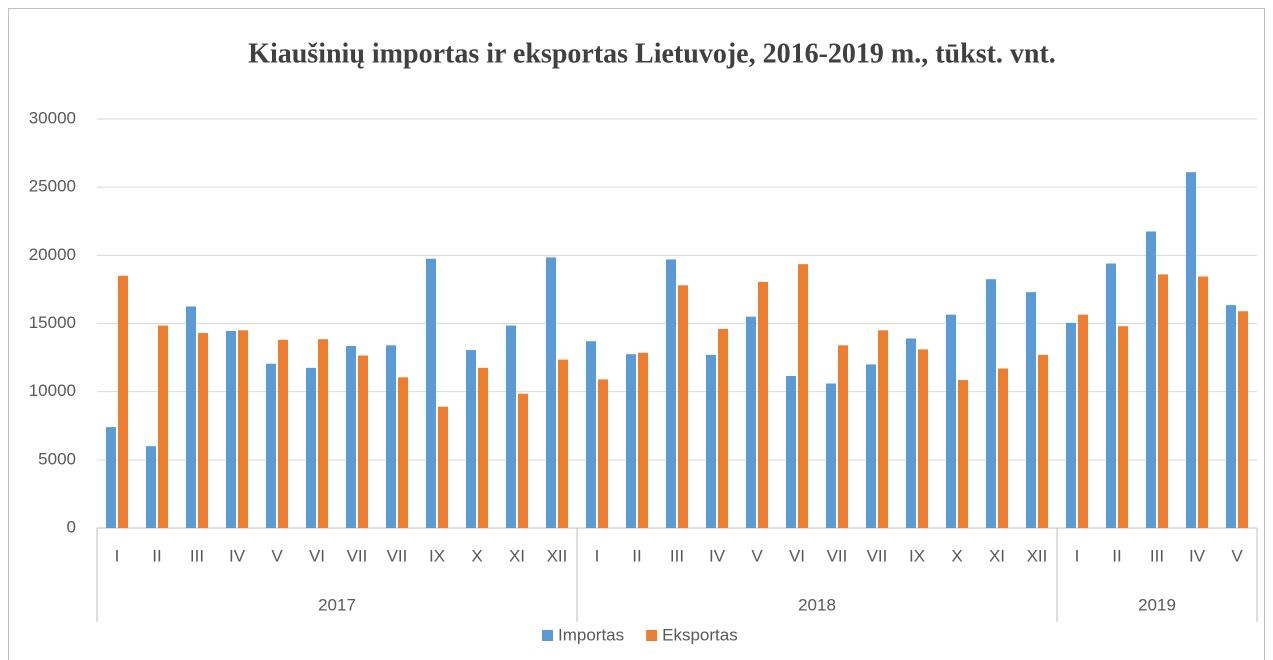  What do you see at coordinates (591, 634) in the screenshot?
I see `legend-label: Importas` at bounding box center [591, 634].